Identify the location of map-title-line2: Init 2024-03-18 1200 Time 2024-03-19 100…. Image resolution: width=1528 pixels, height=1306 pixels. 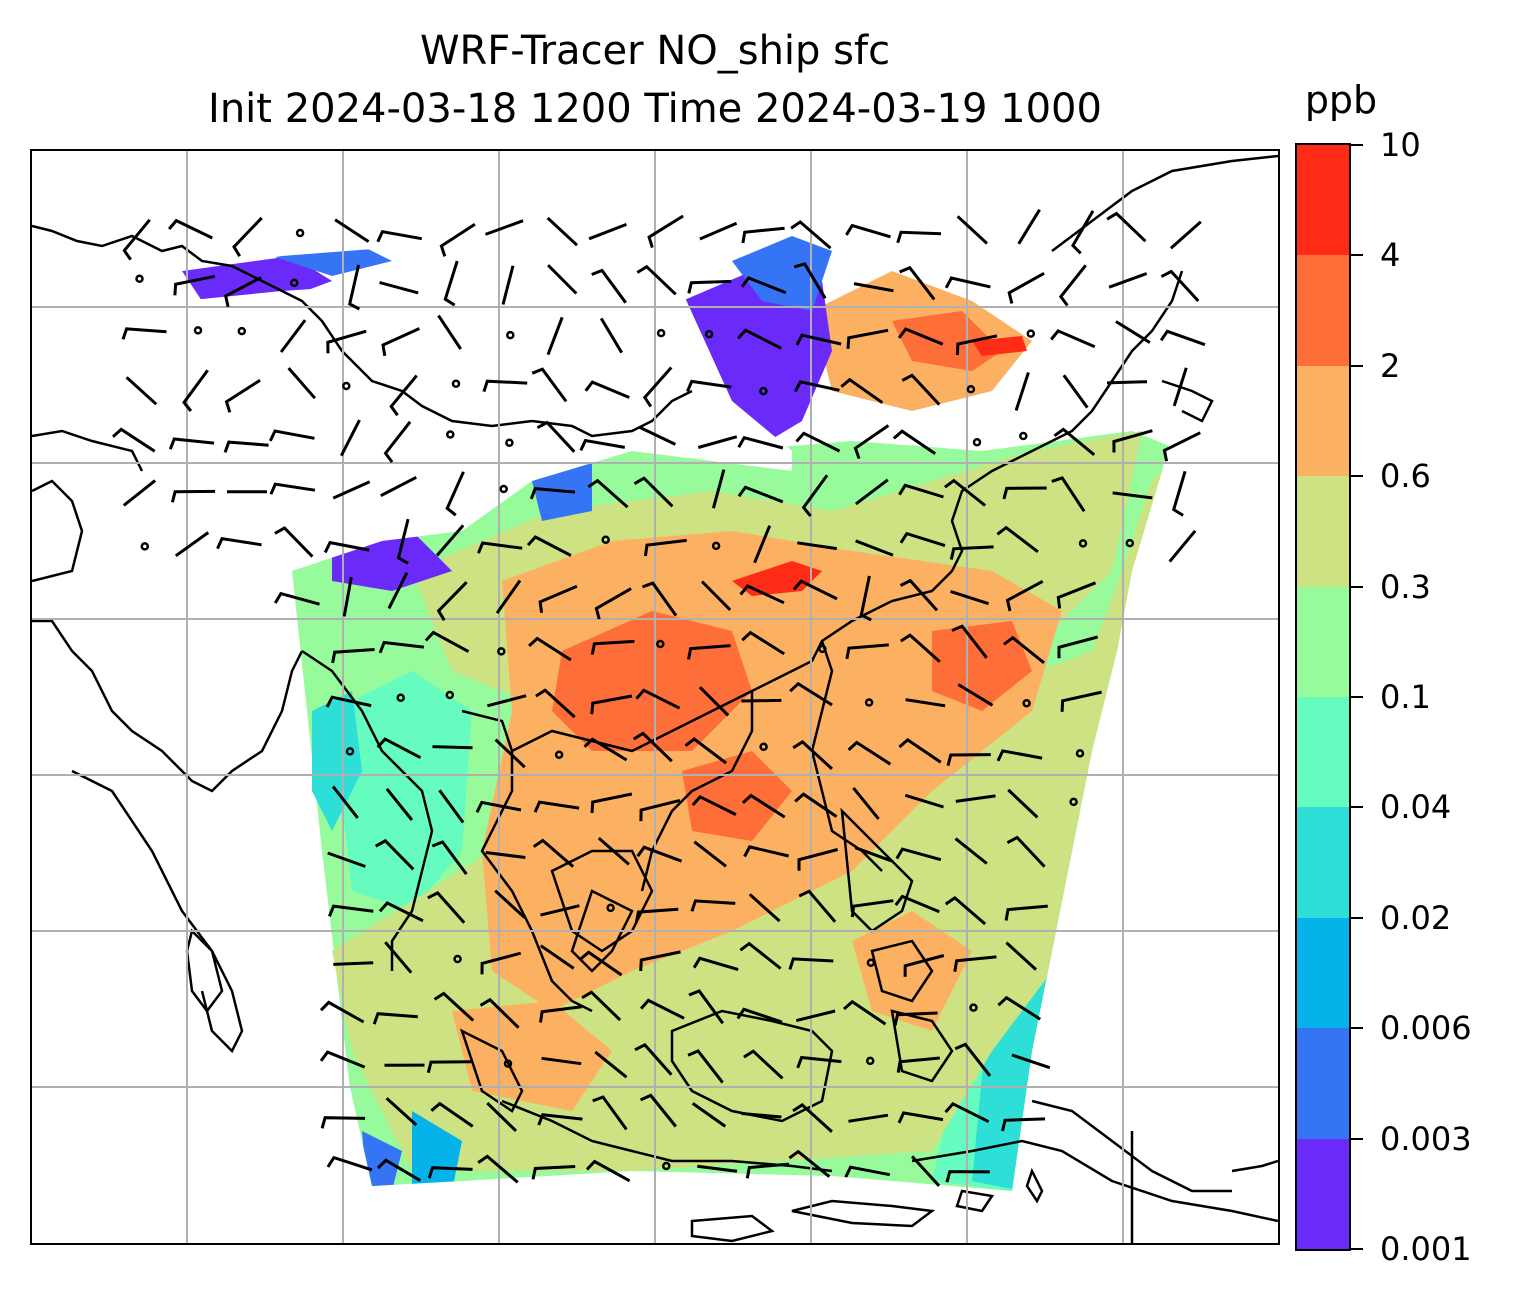
(655, 109).